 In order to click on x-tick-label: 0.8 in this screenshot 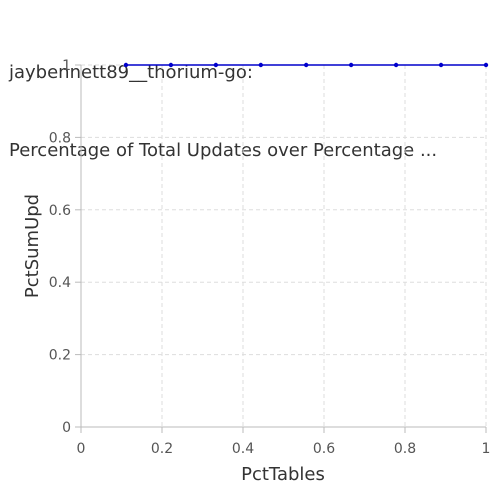, I will do `click(405, 449)`.